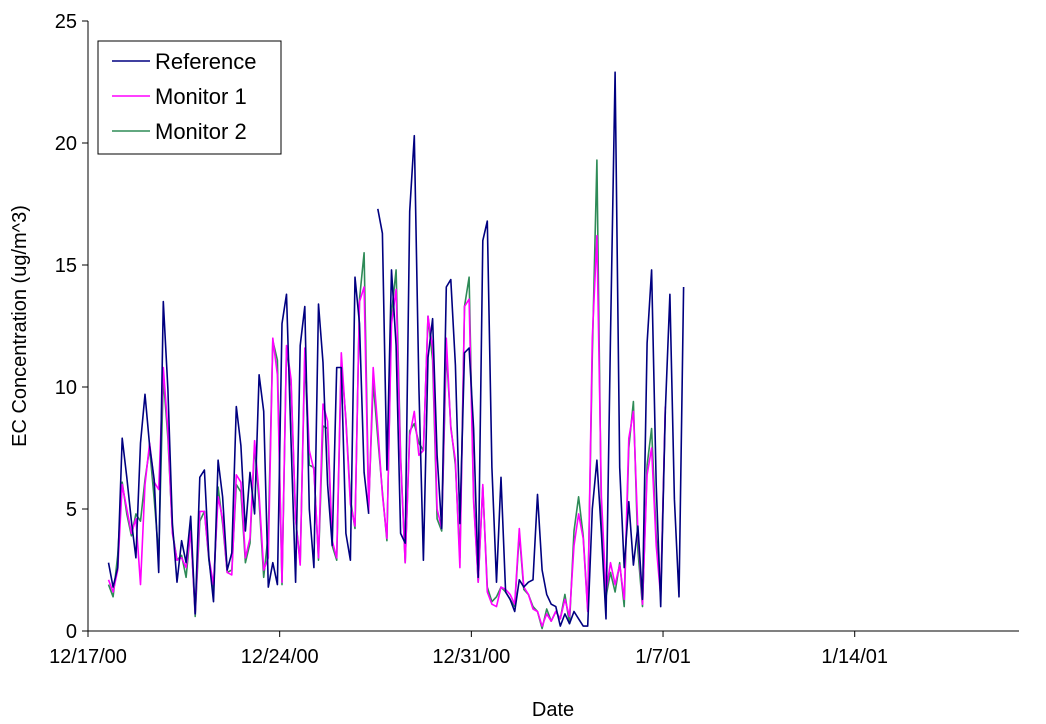 Image resolution: width=1046 pixels, height=724 pixels. Describe the element at coordinates (663, 657) in the screenshot. I see `x-tick-label: 1/7/01` at that location.